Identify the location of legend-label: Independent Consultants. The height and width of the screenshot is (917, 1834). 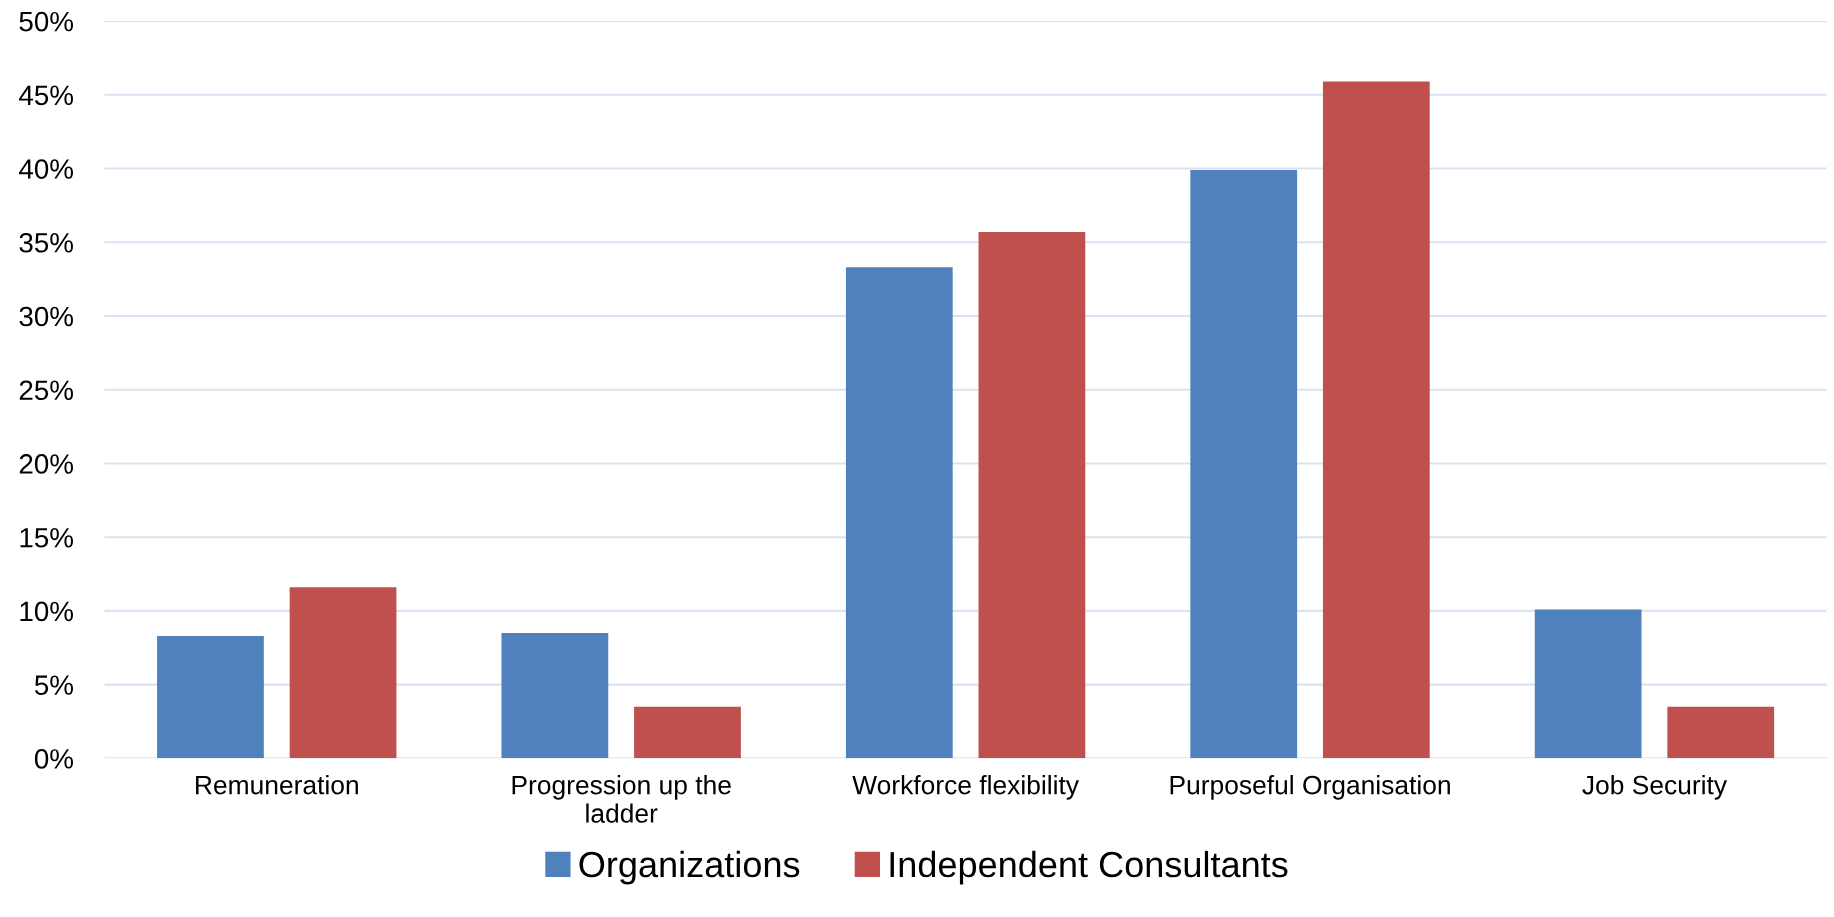
(1089, 867).